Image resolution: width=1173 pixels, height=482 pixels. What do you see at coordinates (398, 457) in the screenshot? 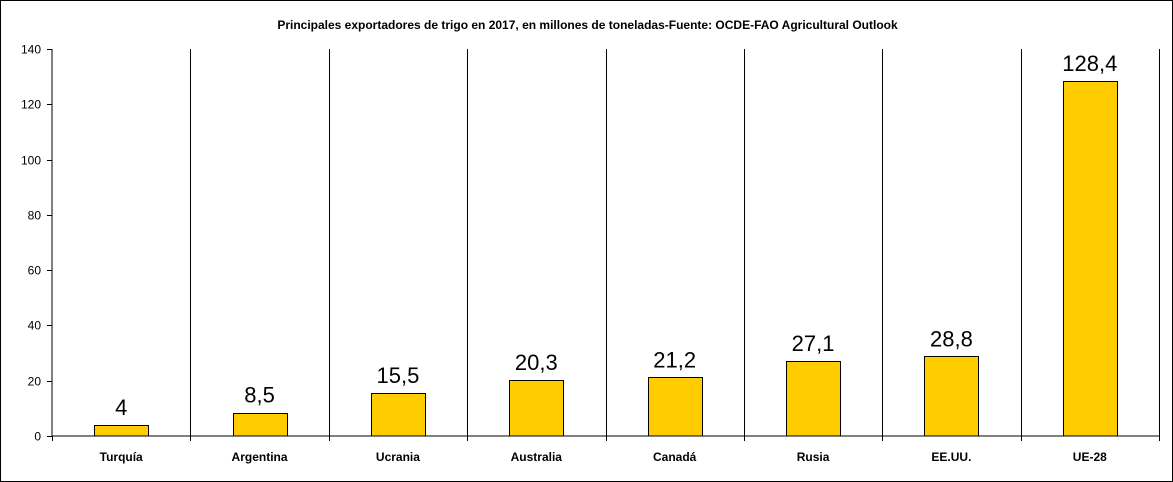
I see `category-label: Ucrania` at bounding box center [398, 457].